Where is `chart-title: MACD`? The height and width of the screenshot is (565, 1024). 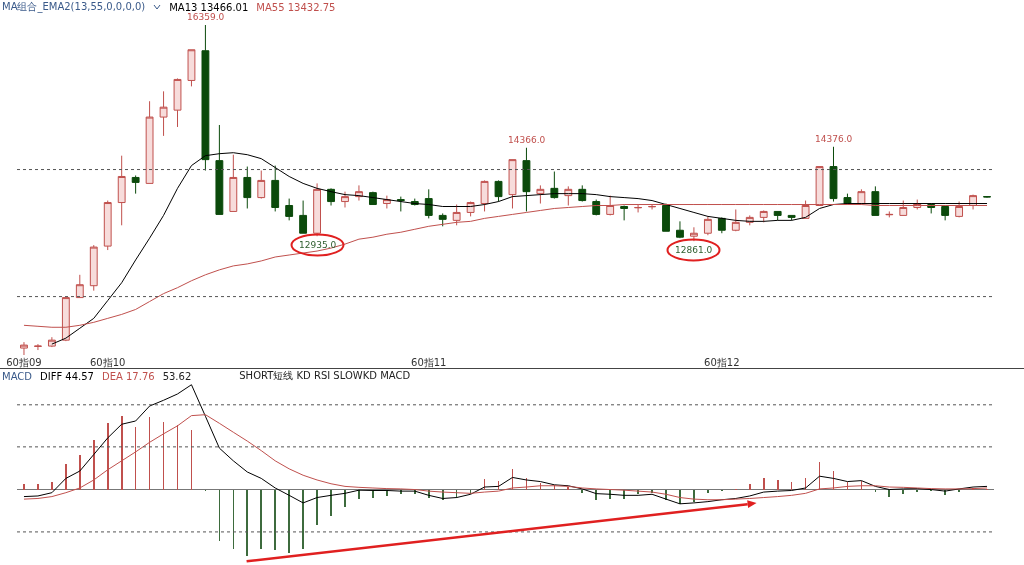
chart-title: MACD is located at coordinates (17, 376).